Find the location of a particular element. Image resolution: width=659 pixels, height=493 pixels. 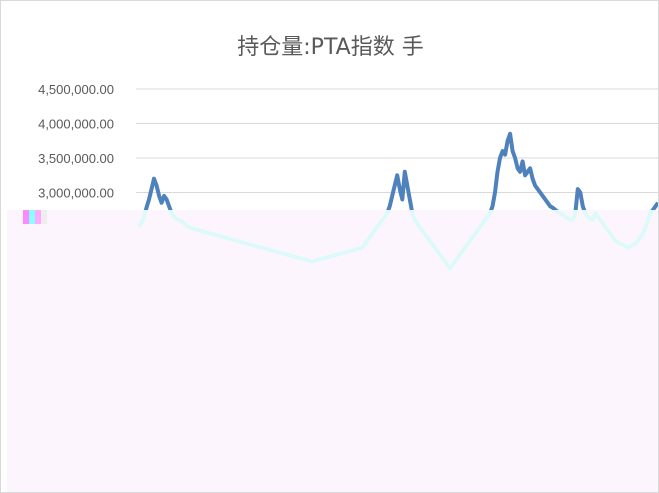

y-tick-label: 3,500,000.00 is located at coordinates (76, 158).